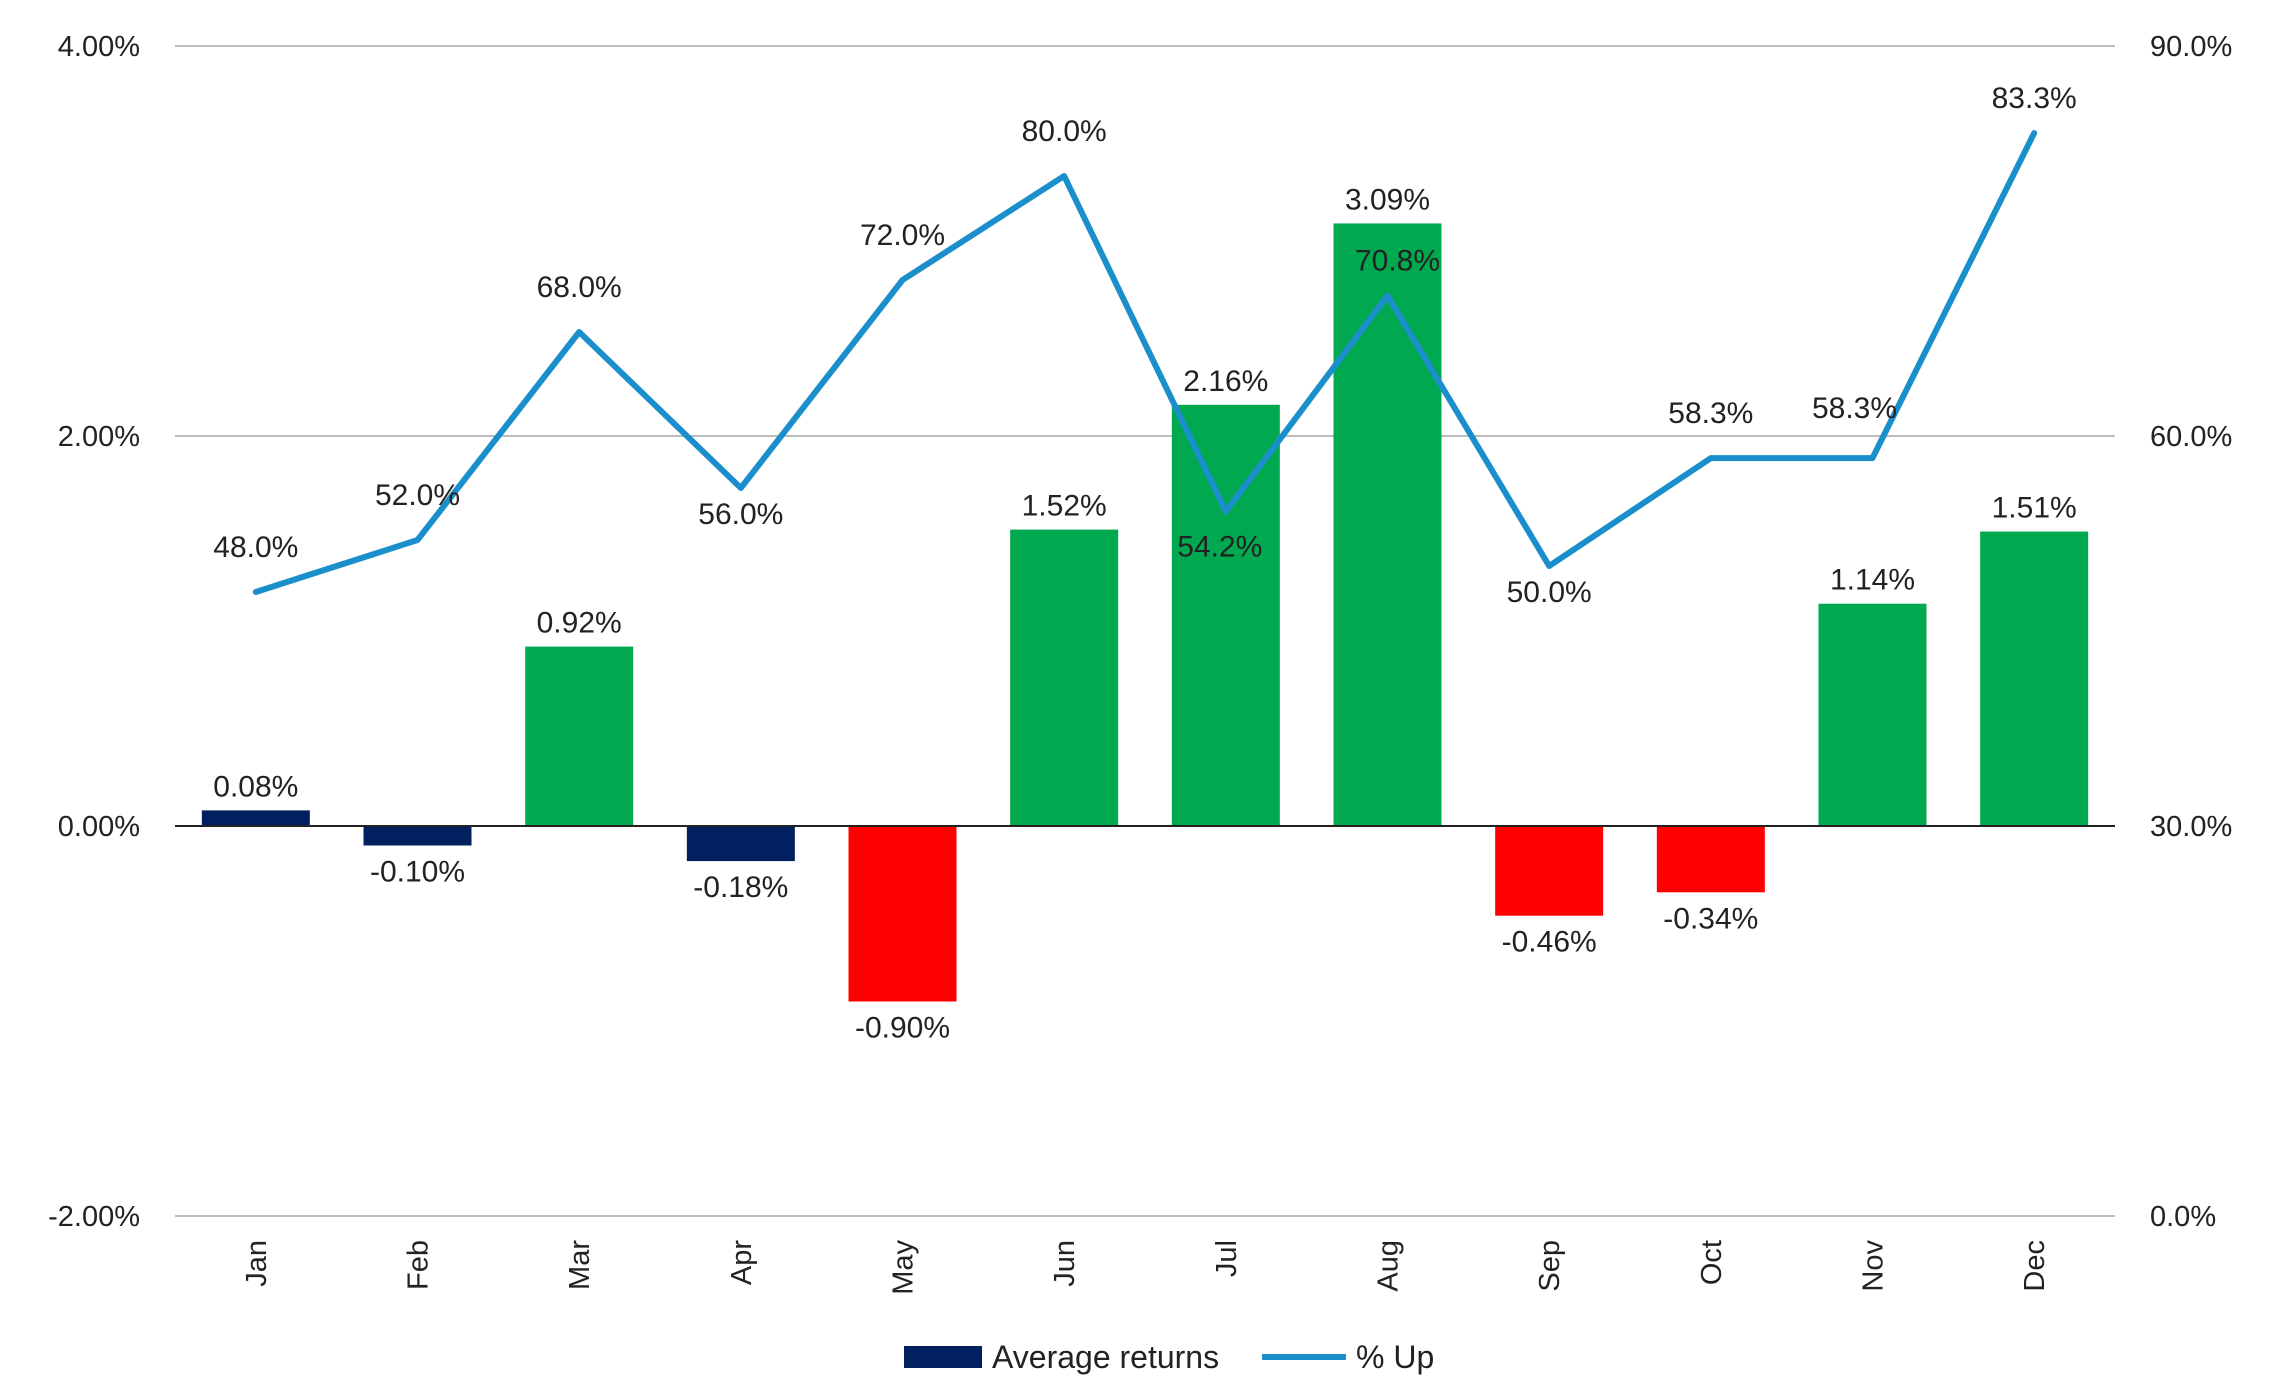 This screenshot has width=2280, height=1396. What do you see at coordinates (2191, 47) in the screenshot?
I see `right-tick-label: 90.0%` at bounding box center [2191, 47].